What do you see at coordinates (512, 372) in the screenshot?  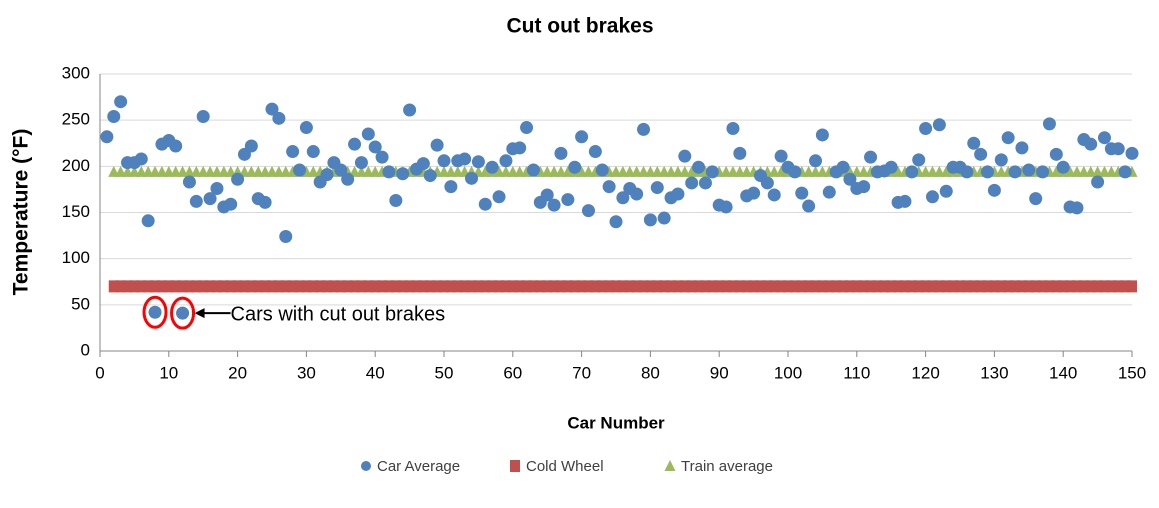 I see `x-tick-label: 60` at bounding box center [512, 372].